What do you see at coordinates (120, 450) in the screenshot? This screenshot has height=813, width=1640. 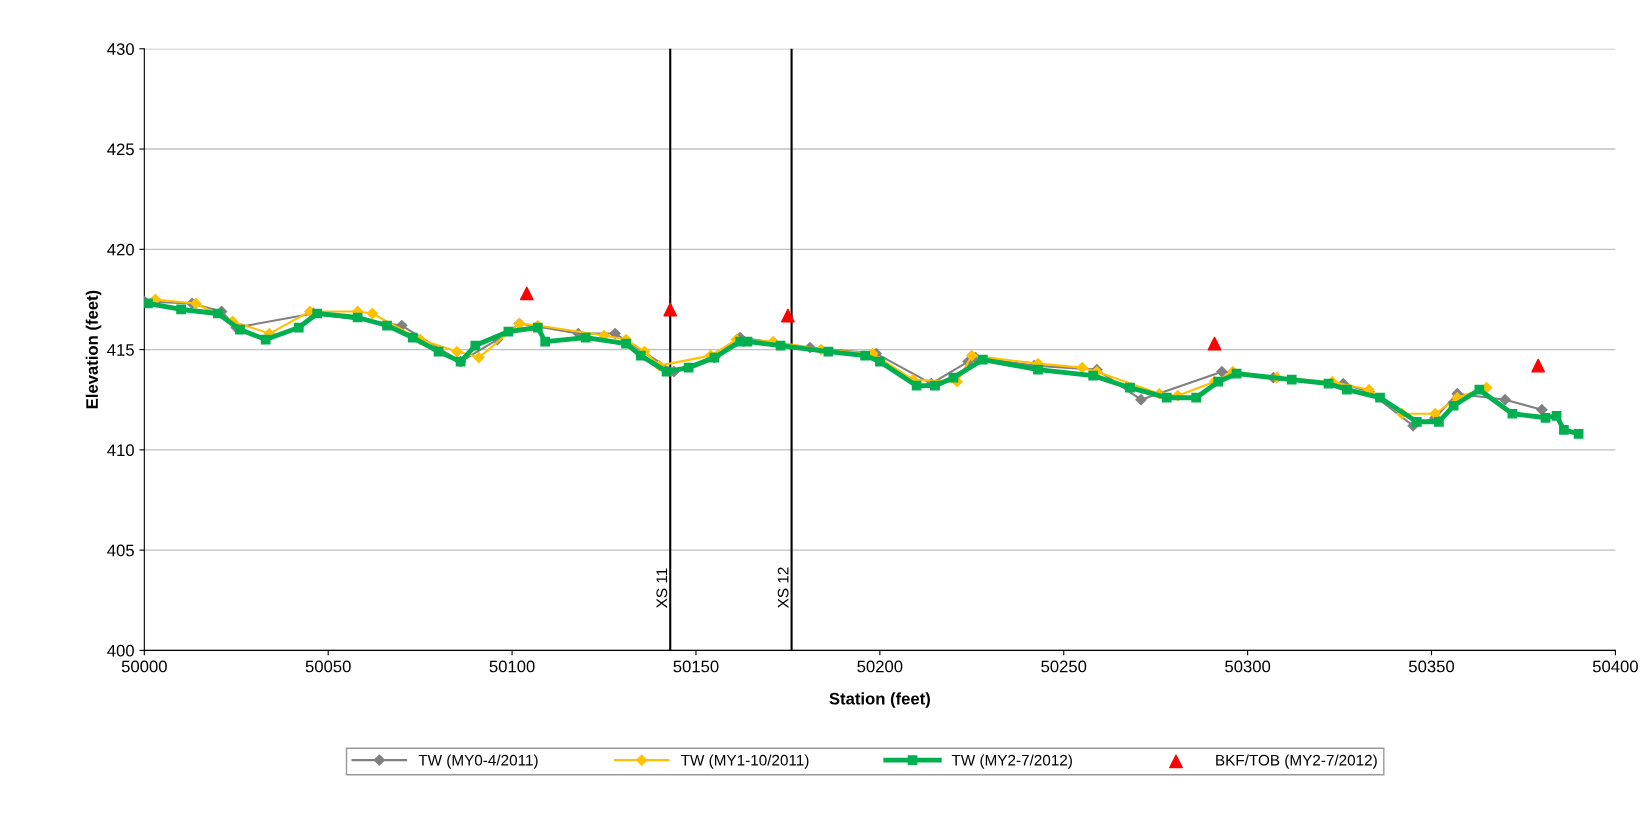 I see `y-tick-label: 410` at bounding box center [120, 450].